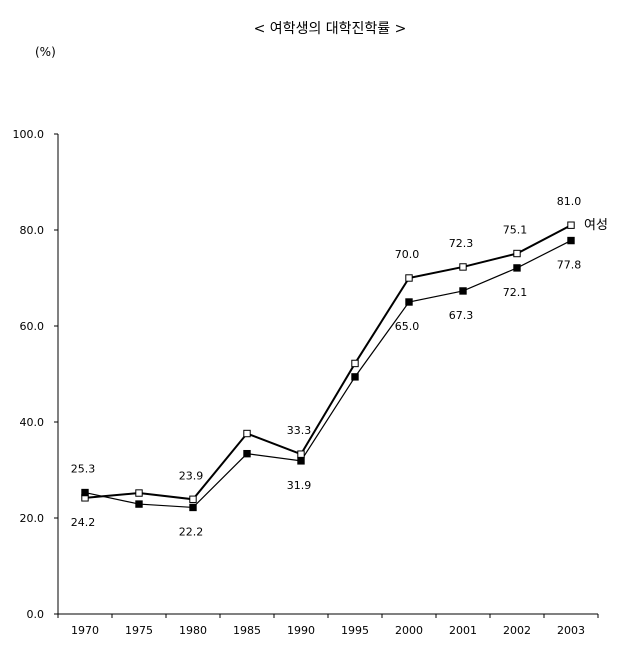 The width and height of the screenshot is (623, 659). Describe the element at coordinates (569, 201) in the screenshot. I see `data-label: 81.0` at that location.